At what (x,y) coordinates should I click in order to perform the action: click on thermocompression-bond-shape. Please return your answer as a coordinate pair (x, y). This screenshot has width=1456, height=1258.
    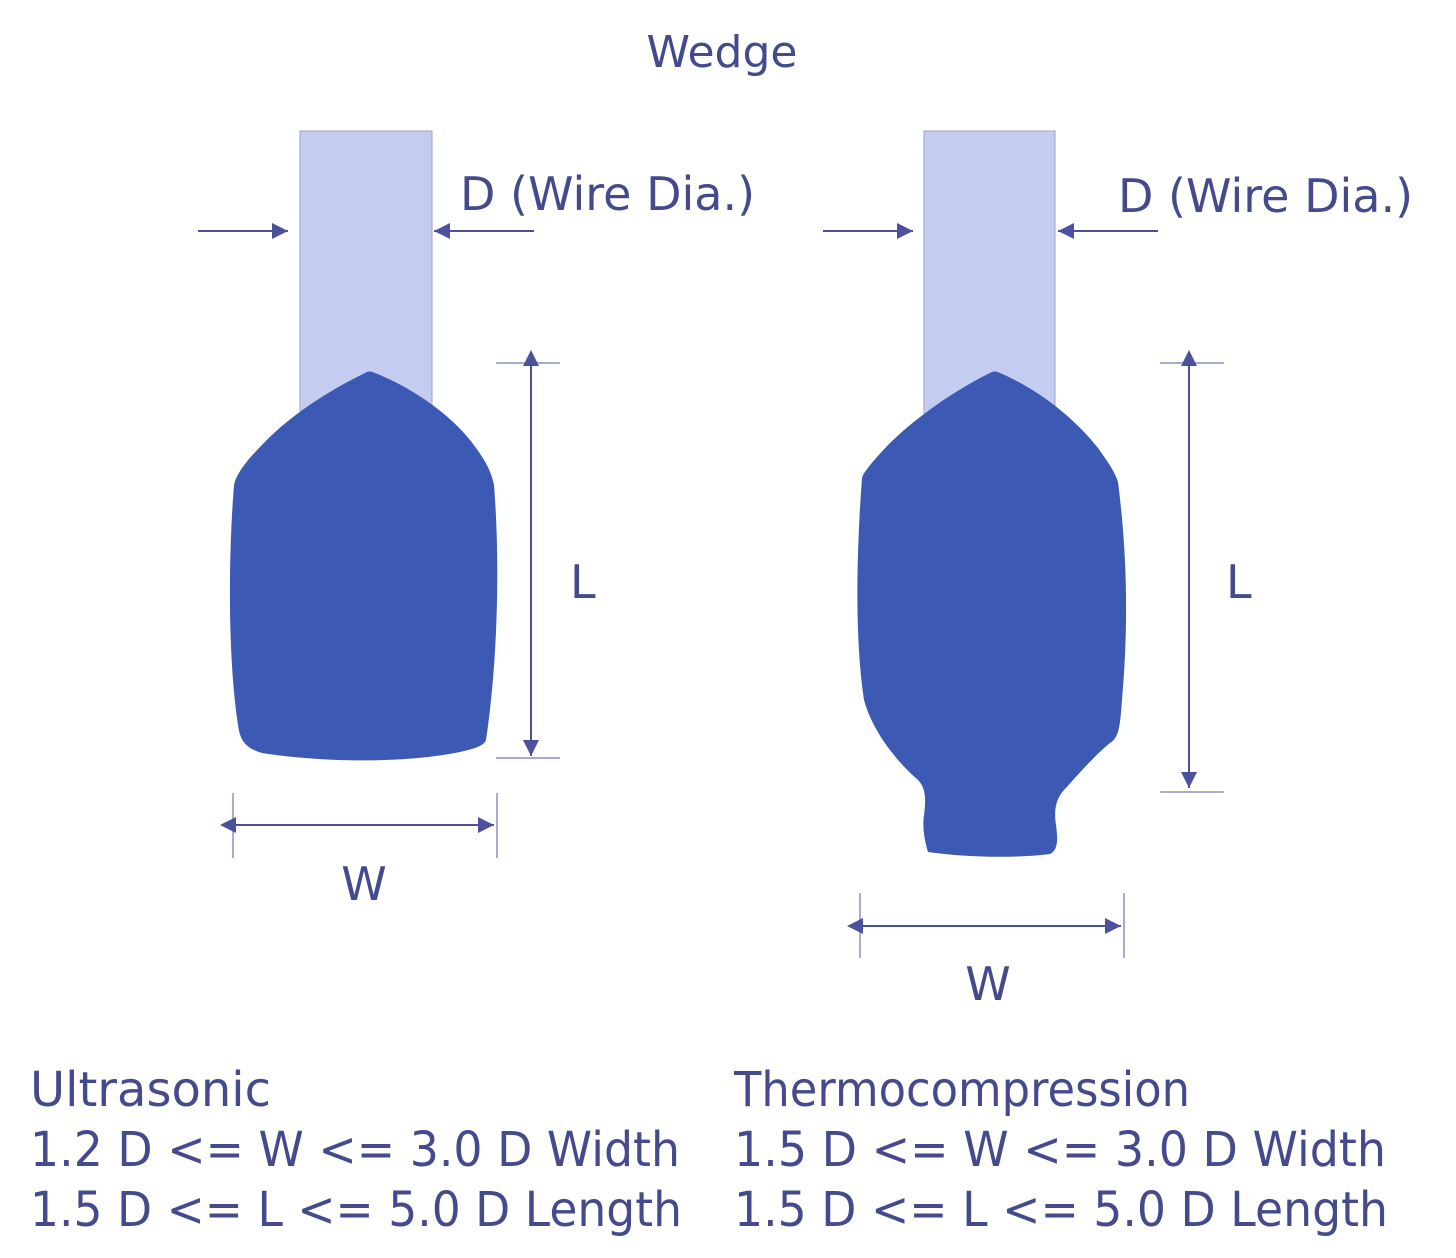
    Looking at the image, I should click on (992, 614).